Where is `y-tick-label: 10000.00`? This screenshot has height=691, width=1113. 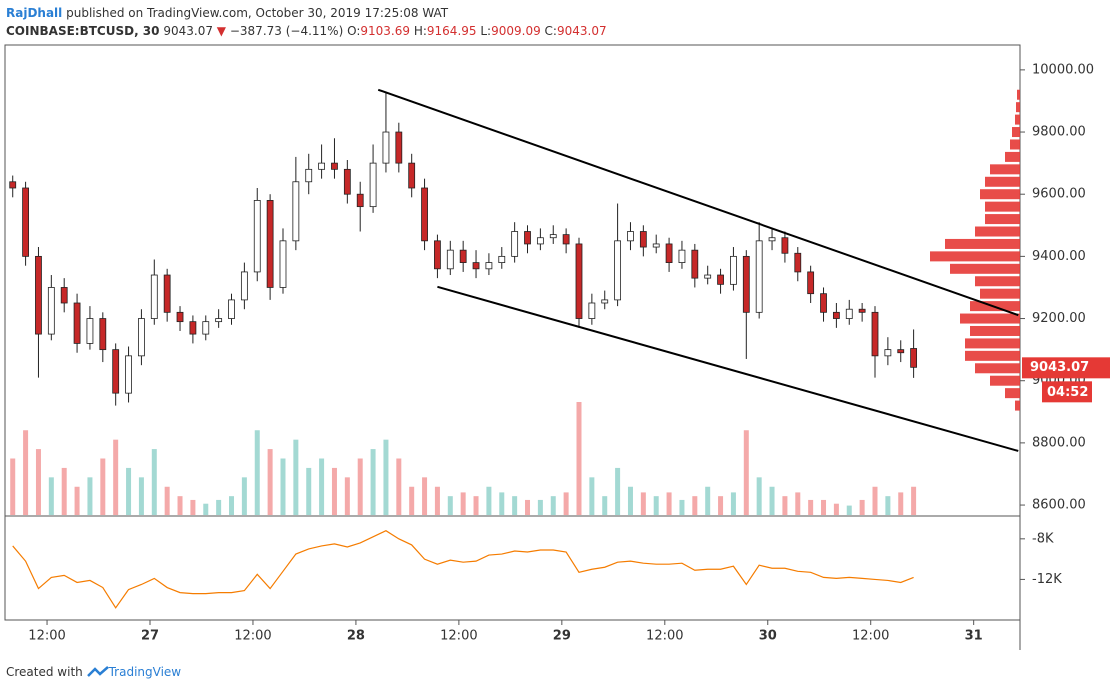
y-tick-label: 10000.00 is located at coordinates (1063, 69).